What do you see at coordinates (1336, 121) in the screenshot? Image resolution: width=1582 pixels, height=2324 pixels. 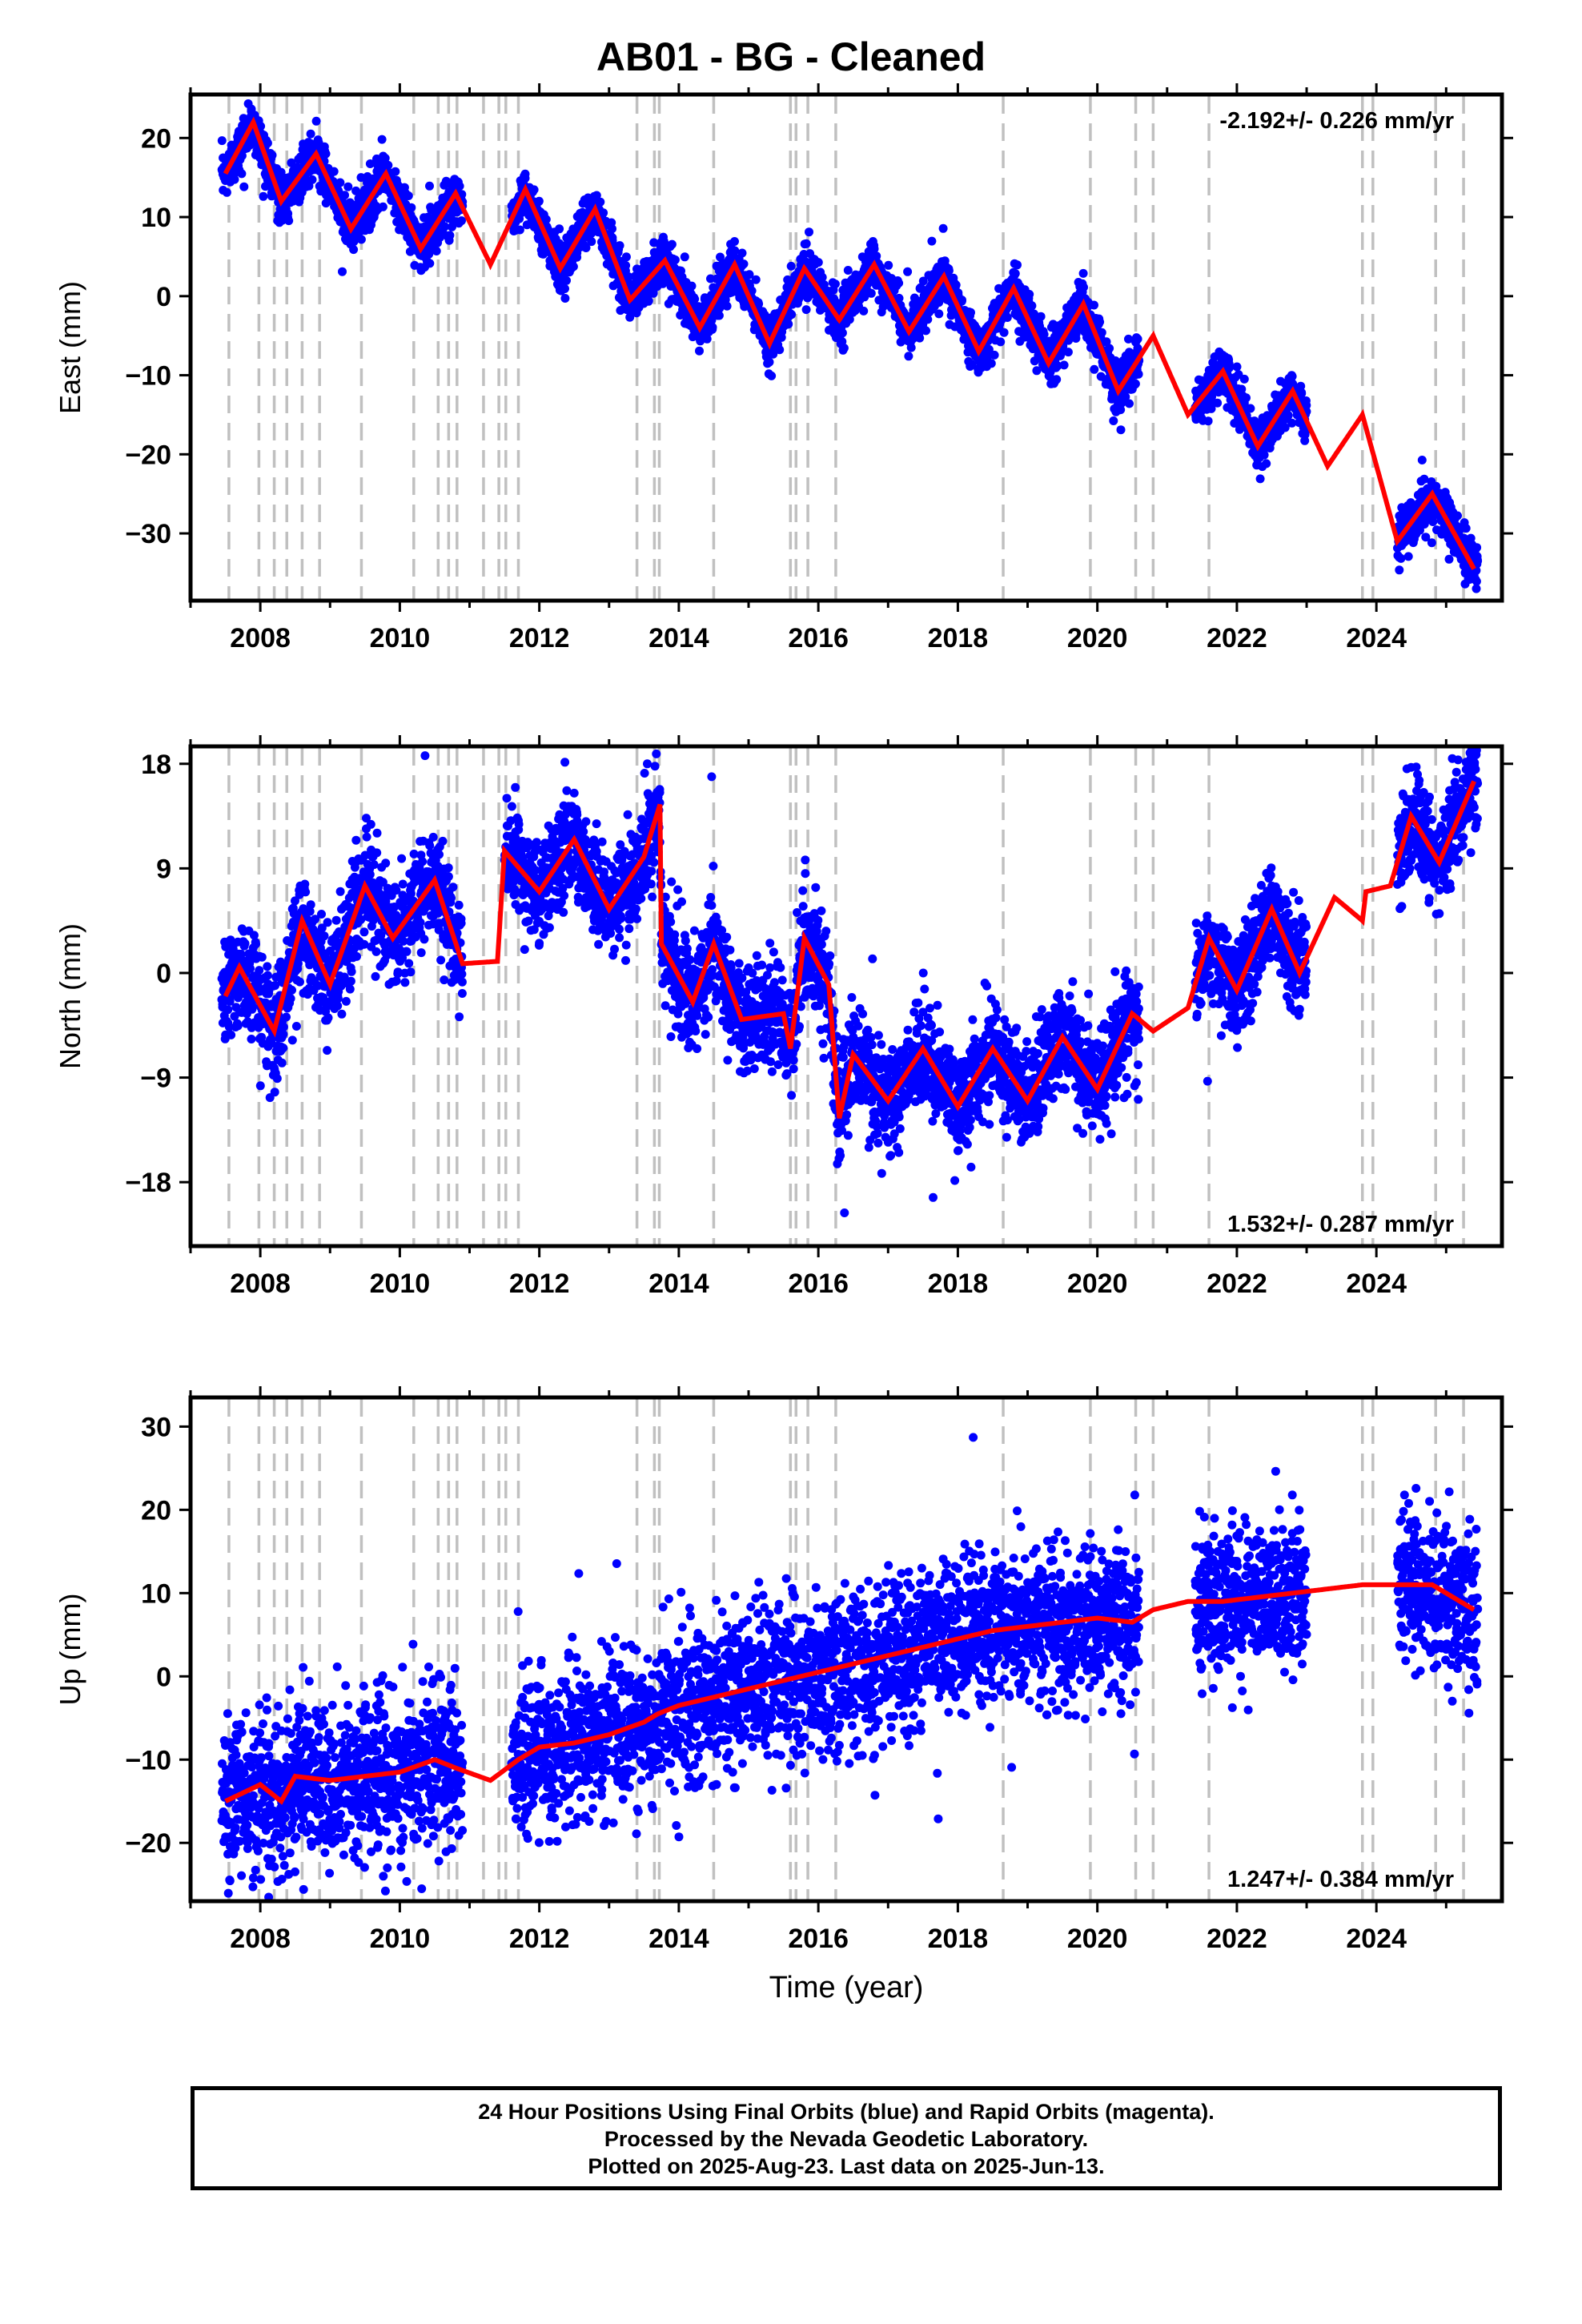 I see `velocity-label: -2.192+/- 0.226 mm/yr` at bounding box center [1336, 121].